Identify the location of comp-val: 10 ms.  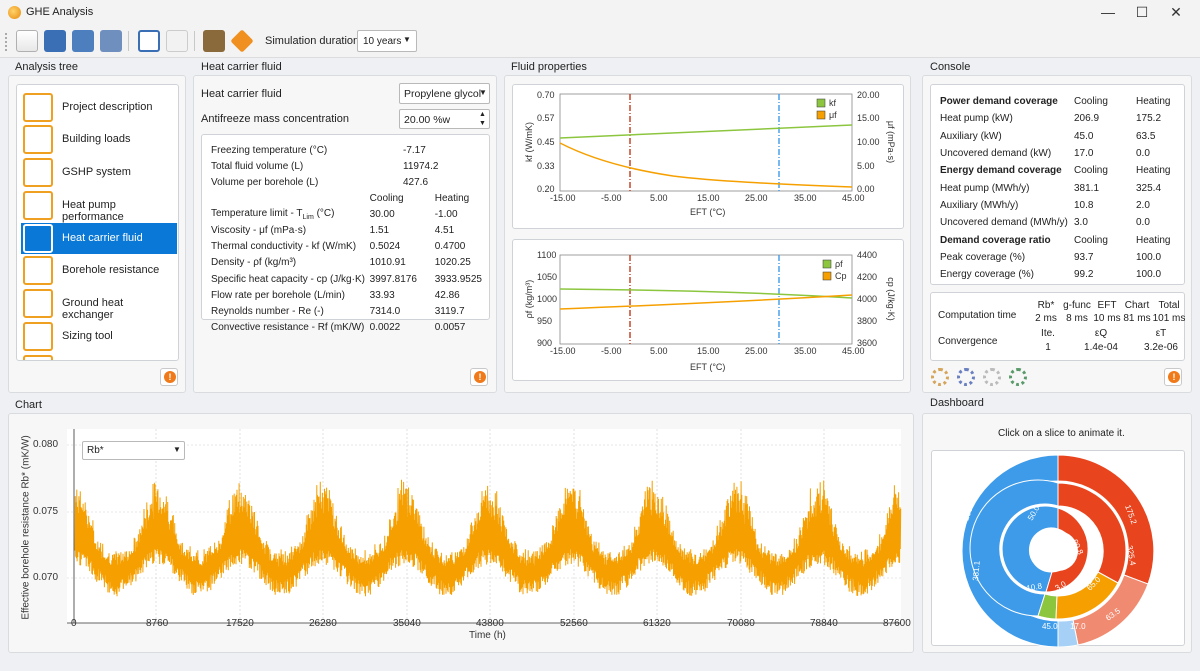
(1107, 318).